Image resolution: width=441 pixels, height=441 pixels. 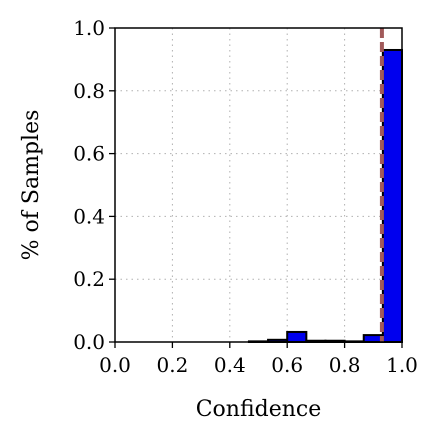 What do you see at coordinates (230, 365) in the screenshot?
I see `x-tick-label: 0.4` at bounding box center [230, 365].